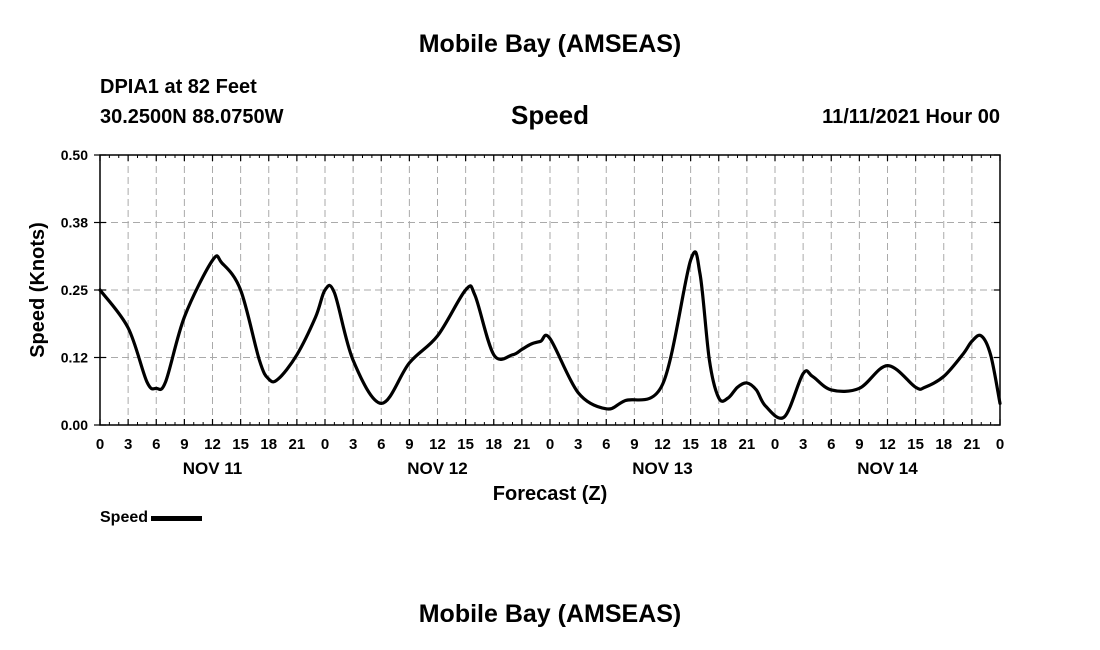  I want to click on x-axis-label: Forecast (Z), so click(550, 494).